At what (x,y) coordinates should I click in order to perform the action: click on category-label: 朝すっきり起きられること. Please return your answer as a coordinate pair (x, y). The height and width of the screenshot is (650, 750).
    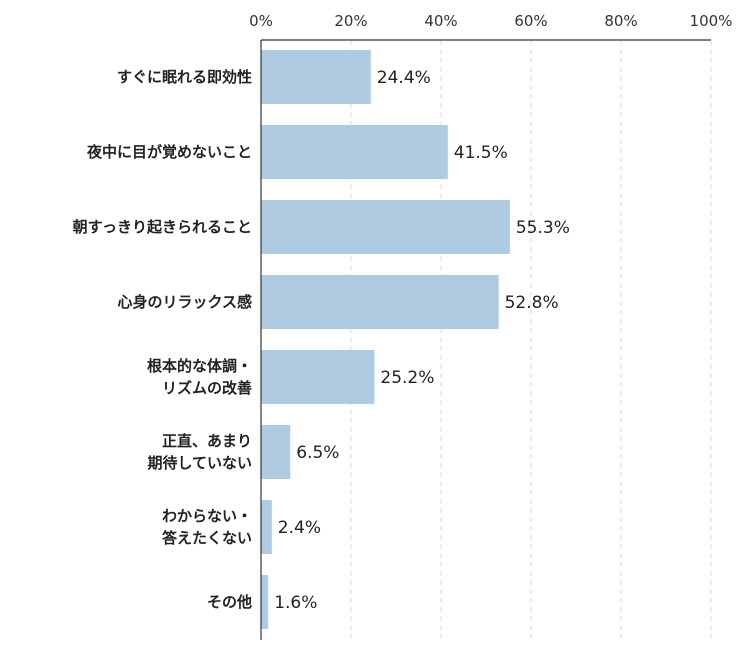
    Looking at the image, I should click on (162, 227).